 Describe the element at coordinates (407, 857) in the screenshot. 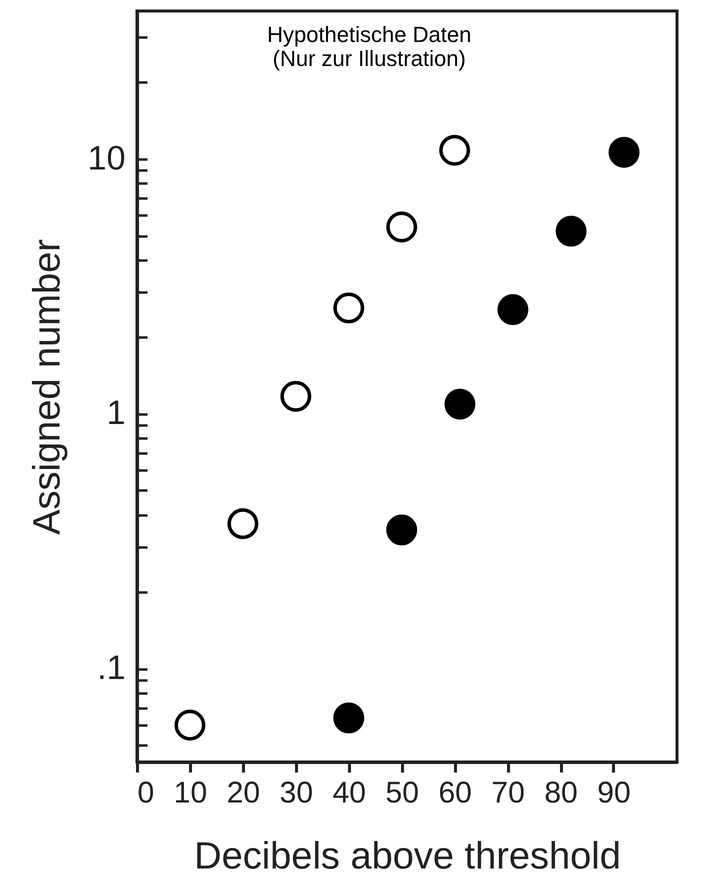

I see `x-axis-title: Decibels above threshold` at that location.